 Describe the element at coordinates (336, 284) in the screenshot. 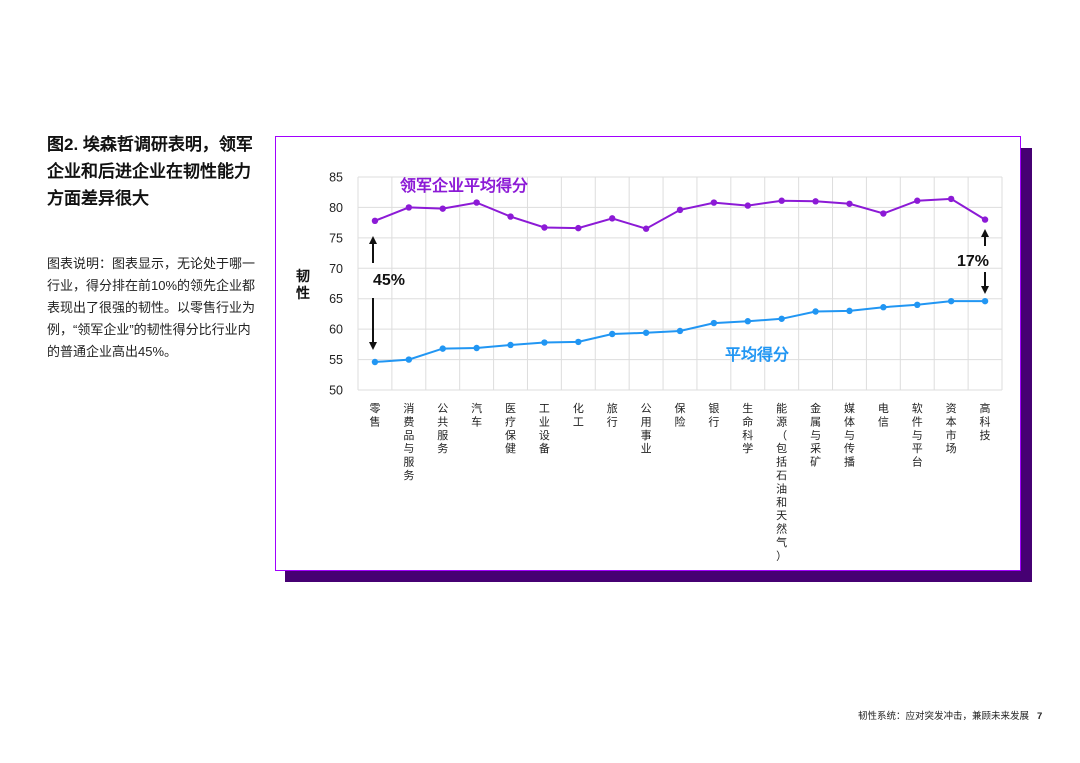

I see `y-tick-labels: 50 55 60 65 70 75 80 85` at that location.